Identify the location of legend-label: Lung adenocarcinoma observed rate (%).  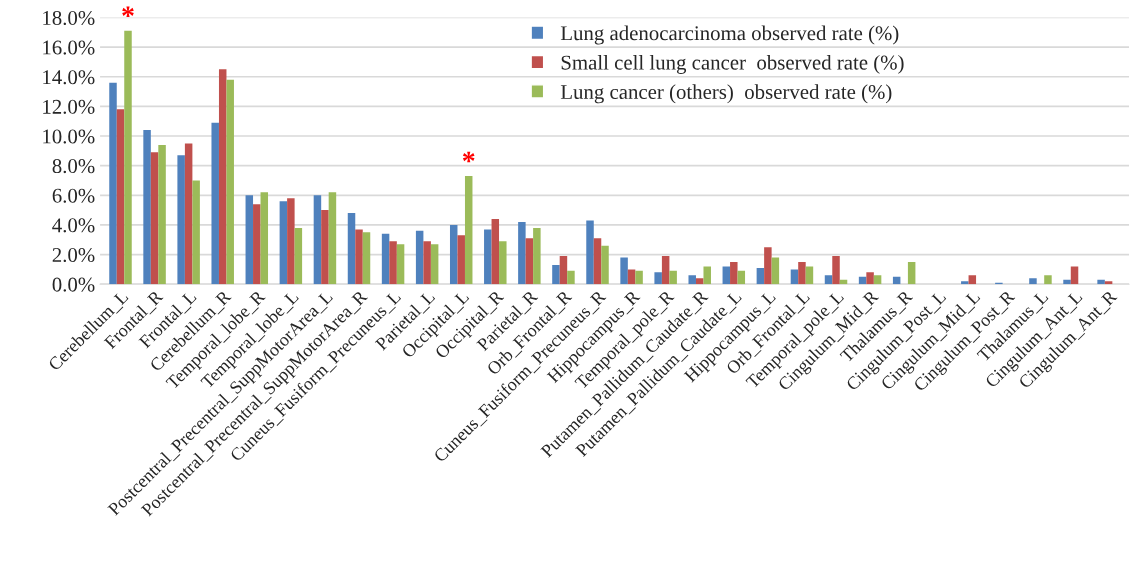
(729, 35).